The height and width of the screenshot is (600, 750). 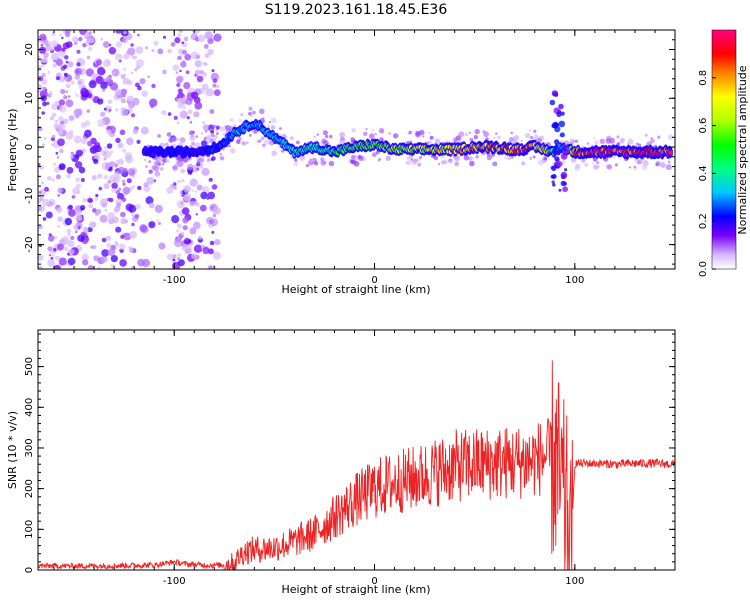 I want to click on colorbar-gradient, so click(x=724, y=149).